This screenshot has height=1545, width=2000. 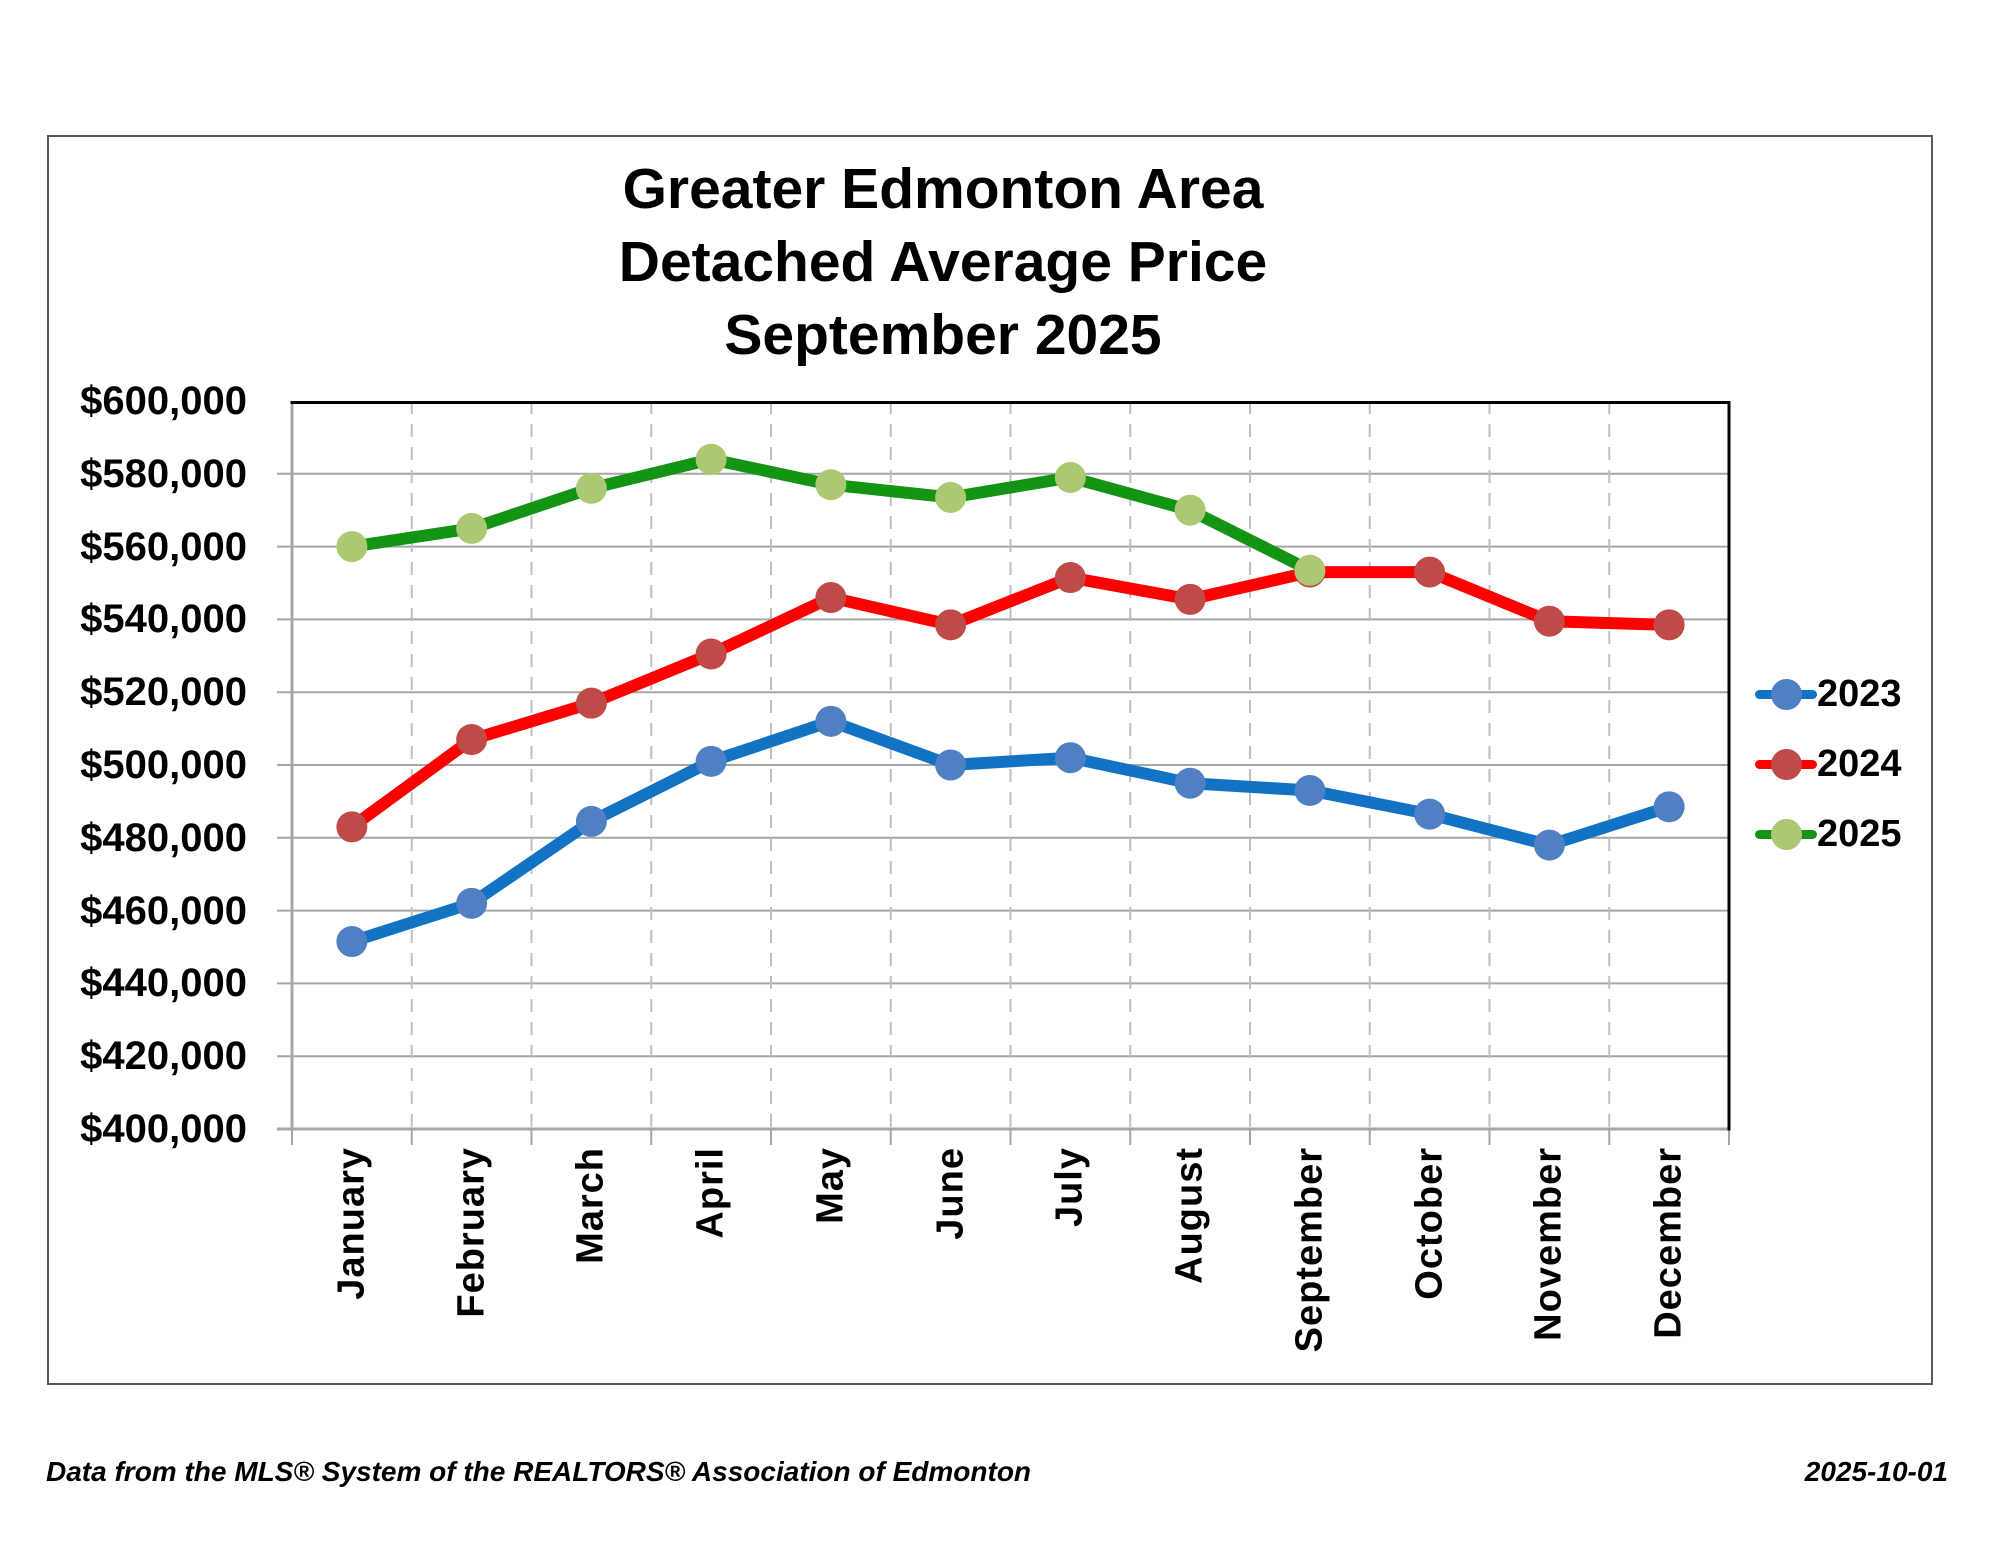 What do you see at coordinates (1069, 1187) in the screenshot?
I see `month-label-july: July` at bounding box center [1069, 1187].